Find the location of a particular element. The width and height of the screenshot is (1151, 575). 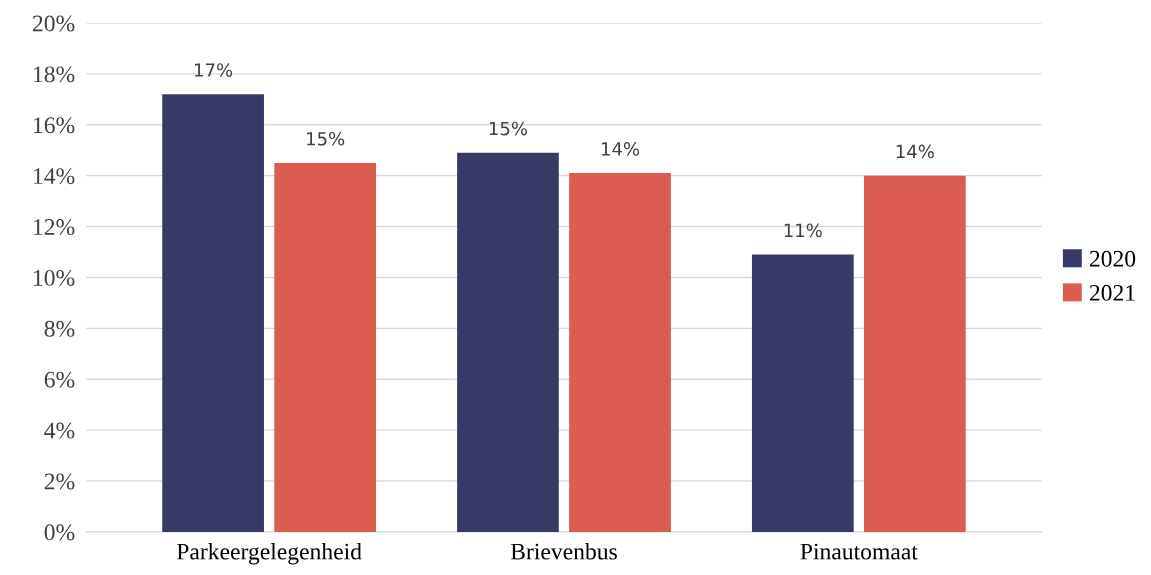

y-tick-label: 20% is located at coordinates (53, 23).